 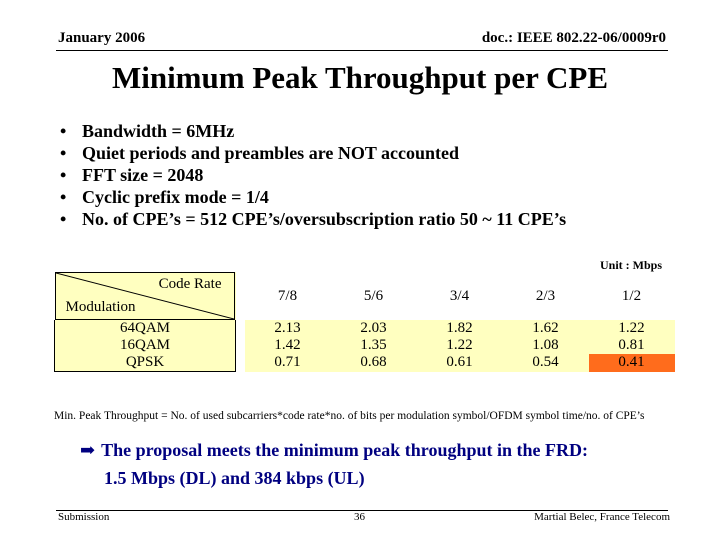 What do you see at coordinates (373, 295) in the screenshot?
I see `code-rate-header: 5/6` at bounding box center [373, 295].